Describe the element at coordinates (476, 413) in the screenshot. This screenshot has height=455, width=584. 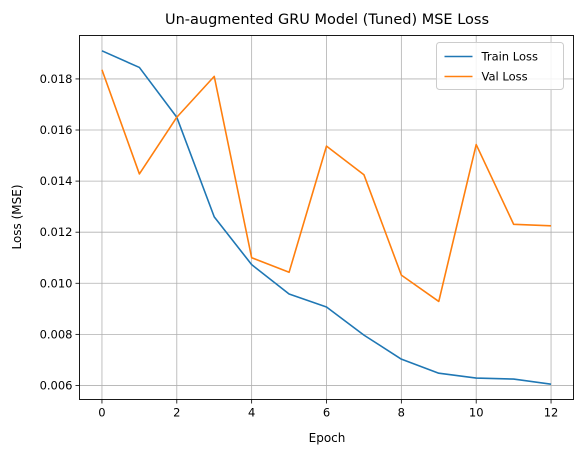
I see `x-tick-label: 10` at that location.